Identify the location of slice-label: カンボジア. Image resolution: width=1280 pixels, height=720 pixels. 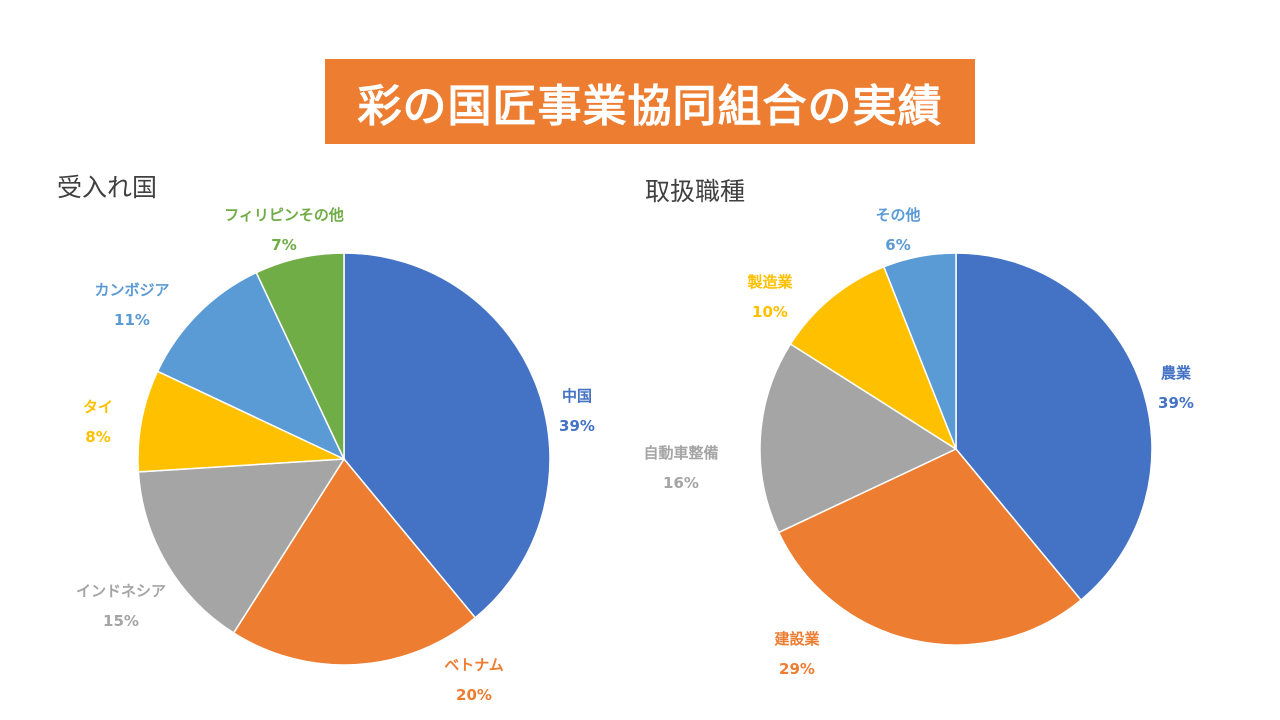
(131, 290).